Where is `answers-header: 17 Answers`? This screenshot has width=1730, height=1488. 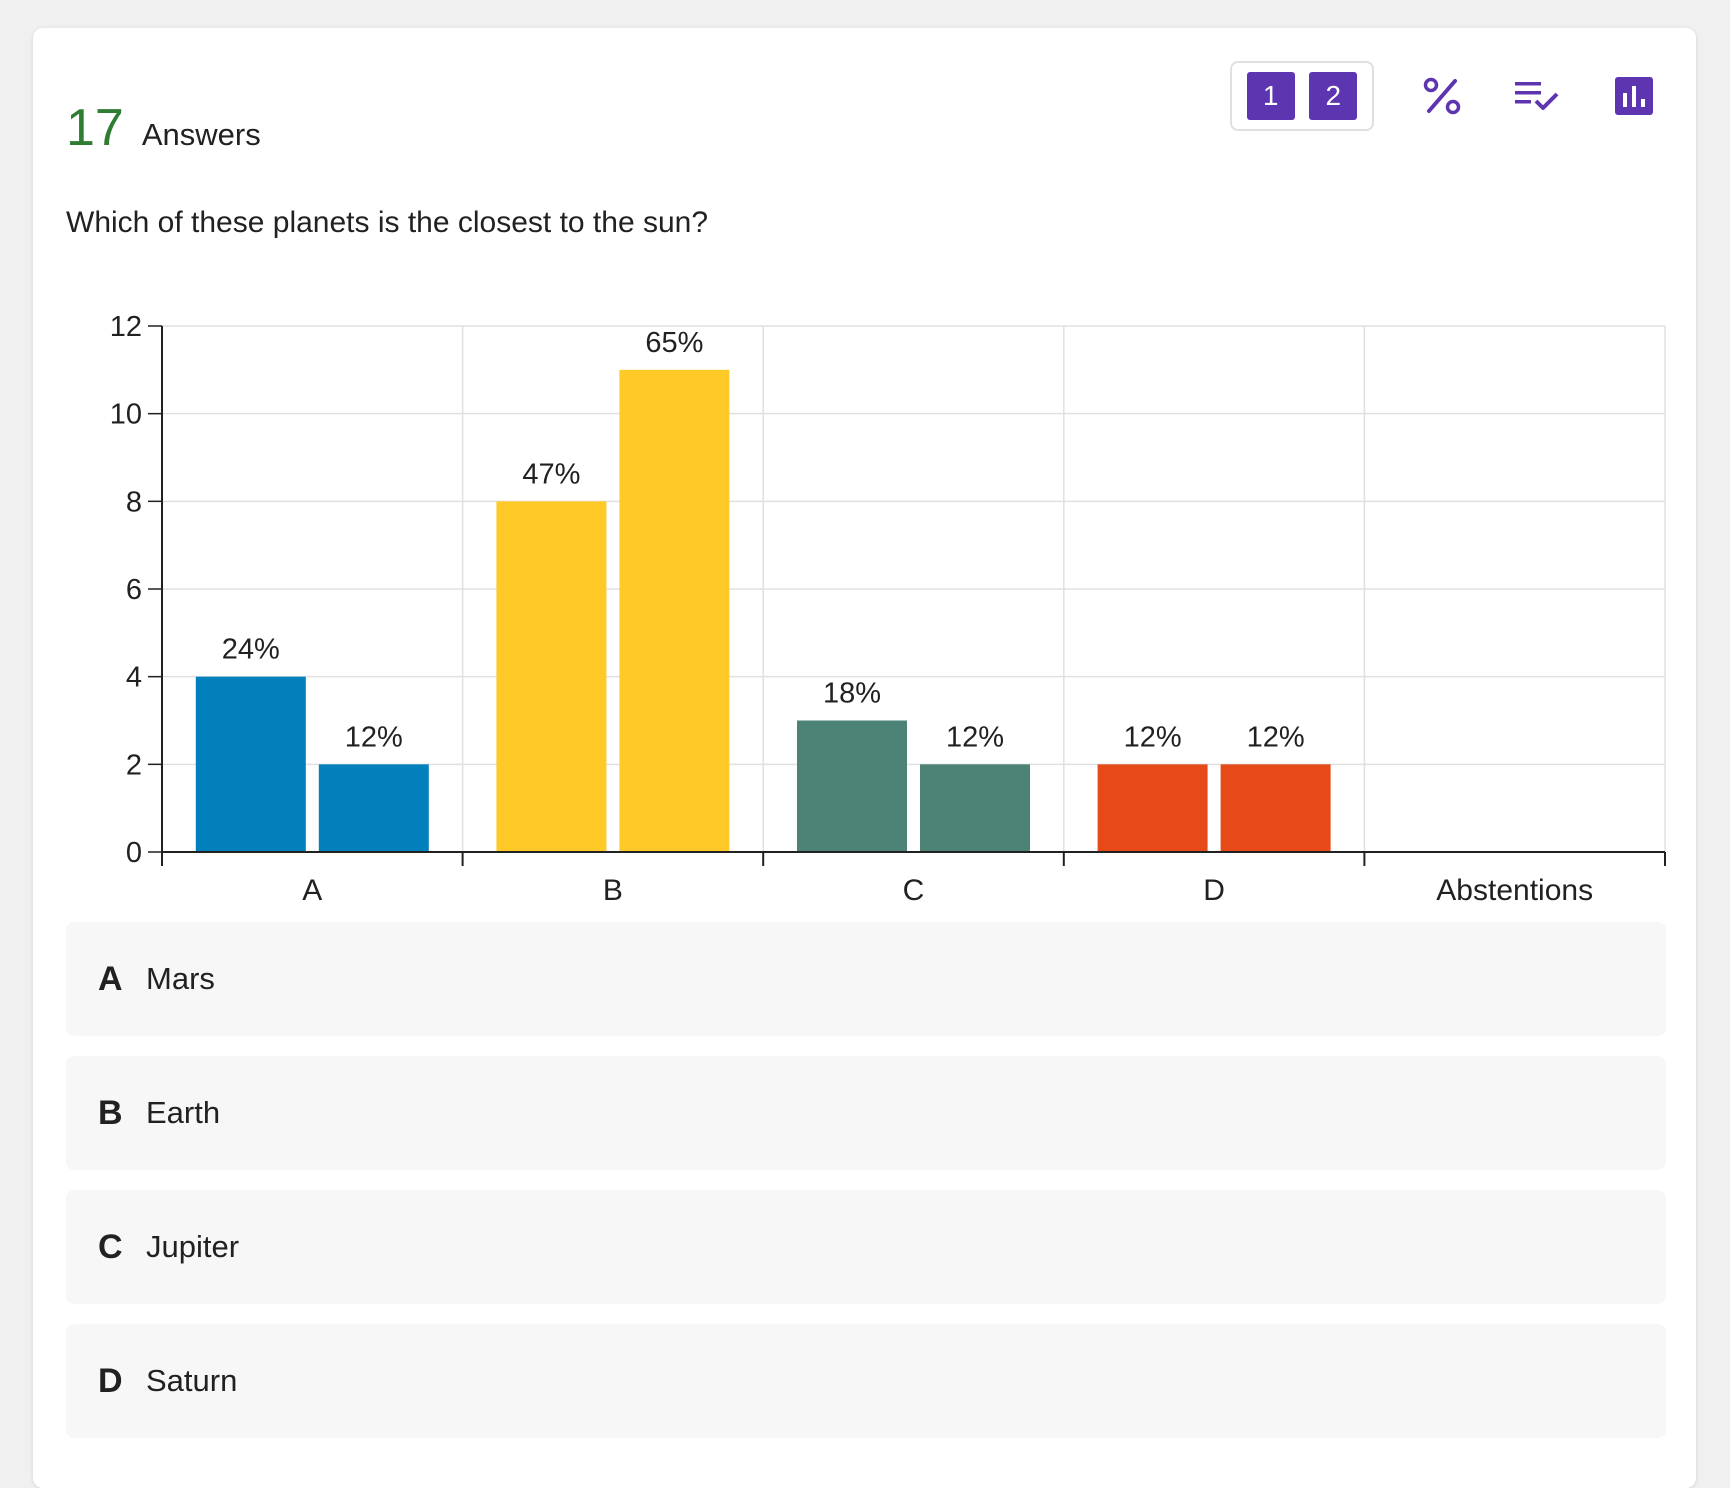 answers-header: 17 Answers is located at coordinates (163, 133).